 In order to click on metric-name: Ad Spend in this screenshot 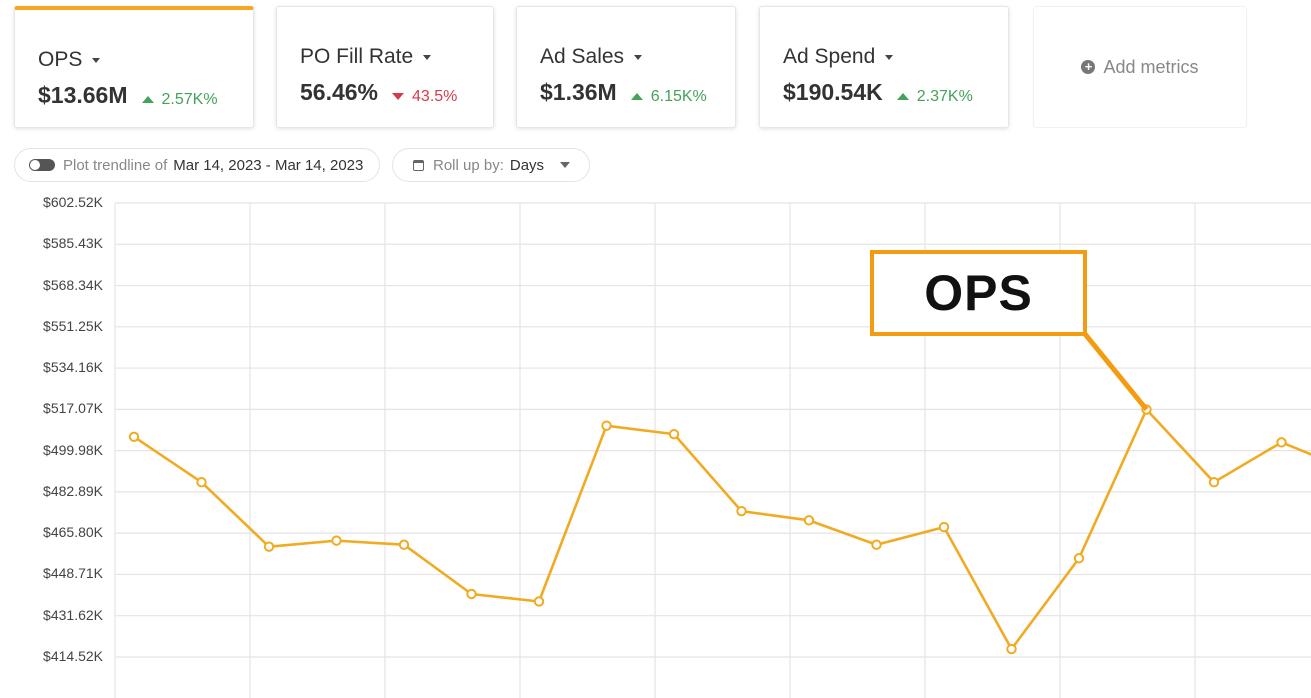, I will do `click(838, 57)`.